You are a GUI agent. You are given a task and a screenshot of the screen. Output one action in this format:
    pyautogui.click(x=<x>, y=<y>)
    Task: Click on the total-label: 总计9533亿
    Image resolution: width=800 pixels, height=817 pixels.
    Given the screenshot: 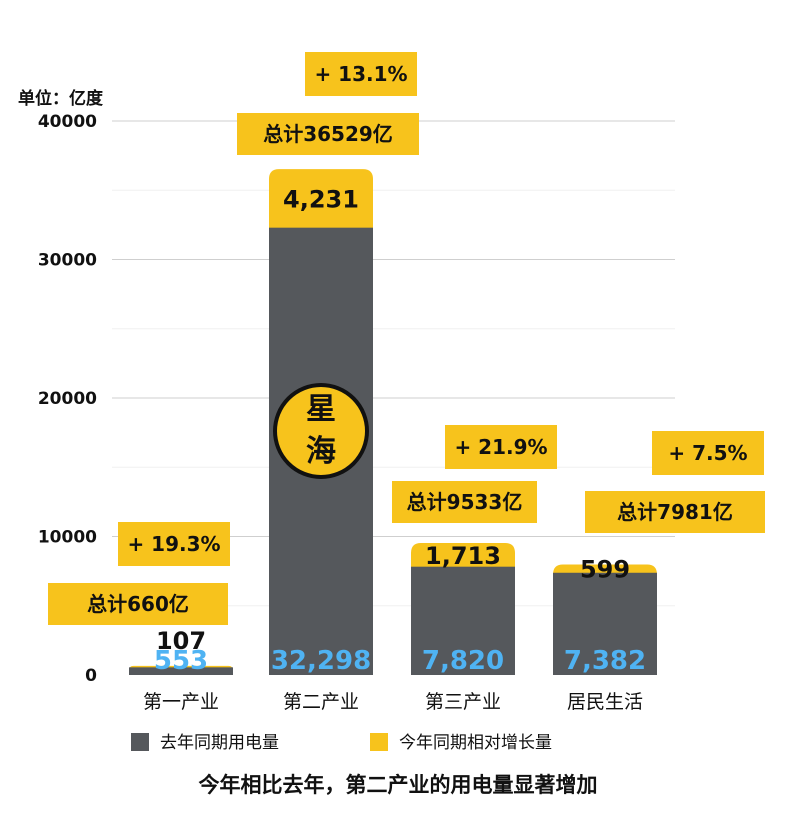 What is the action you would take?
    pyautogui.click(x=465, y=502)
    